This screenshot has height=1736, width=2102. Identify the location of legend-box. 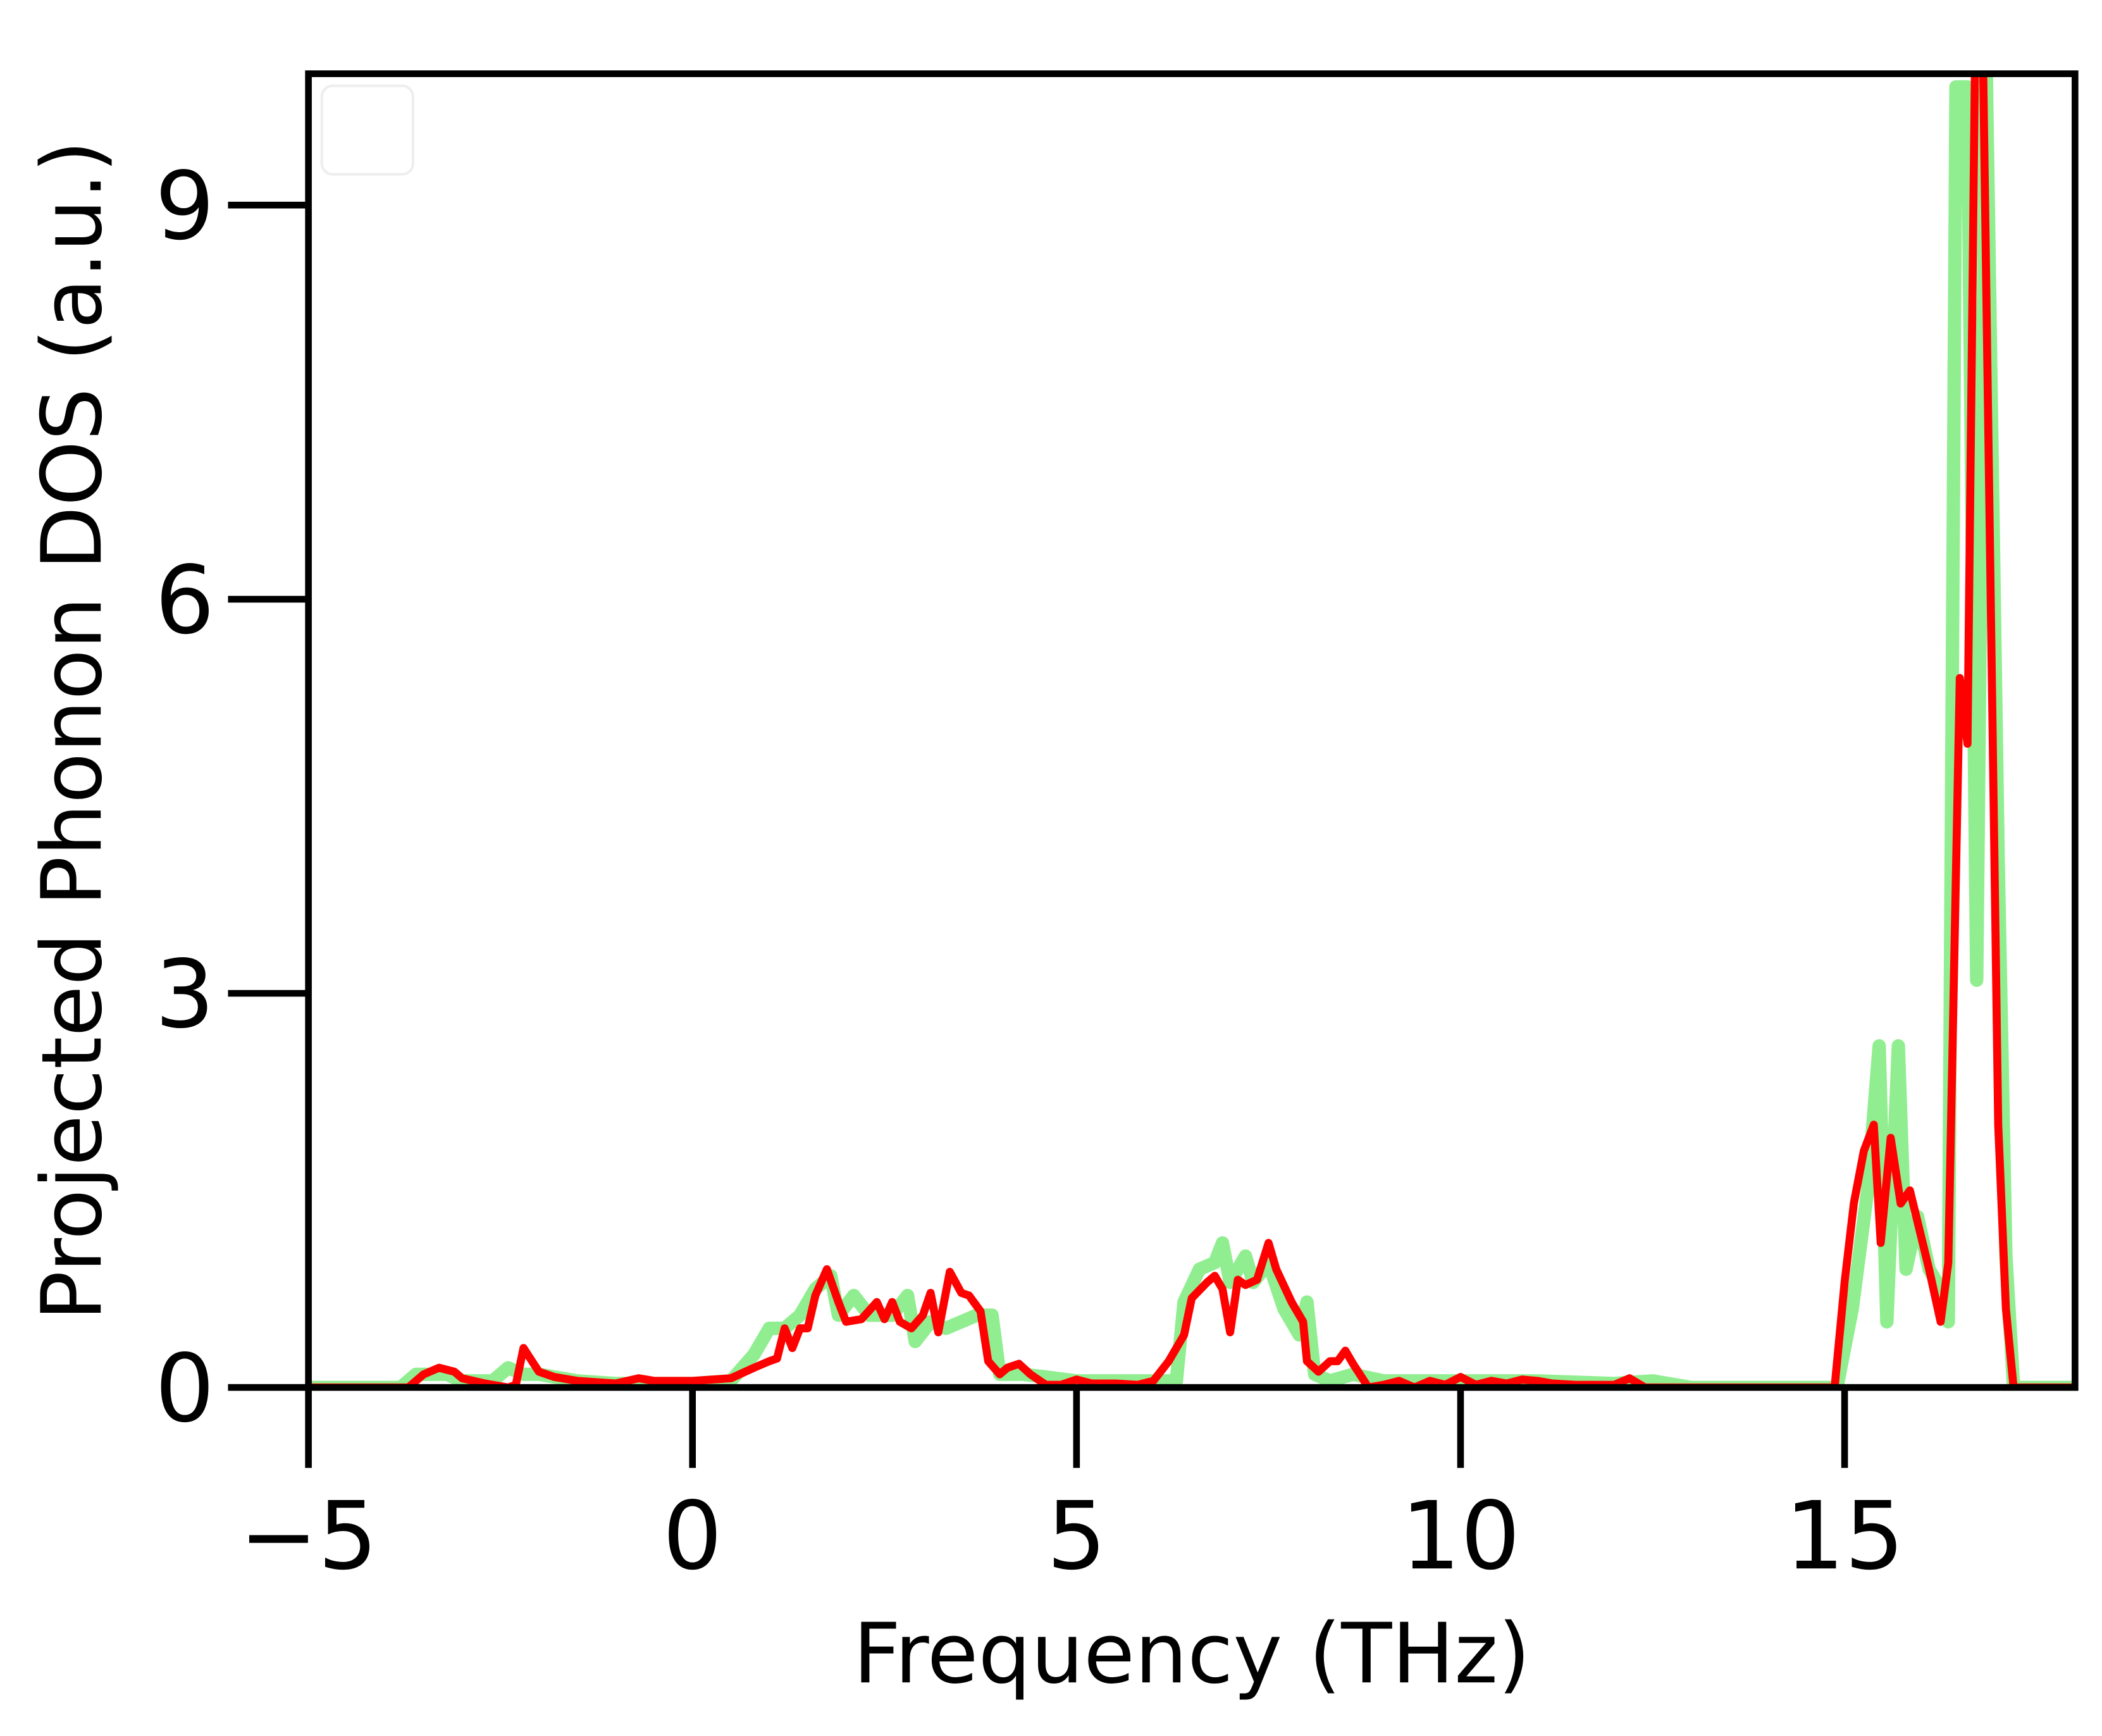
(367, 130).